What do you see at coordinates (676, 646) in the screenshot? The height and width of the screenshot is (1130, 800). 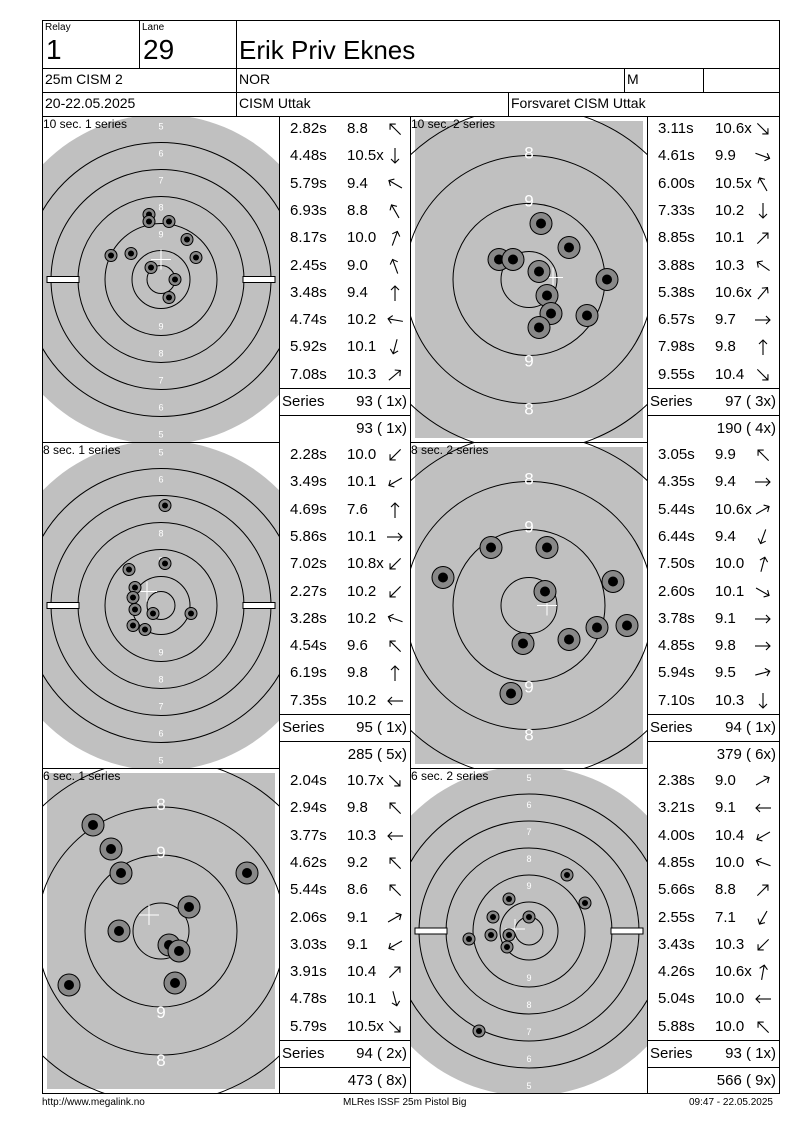 I see `shot-time: 4.85s` at bounding box center [676, 646].